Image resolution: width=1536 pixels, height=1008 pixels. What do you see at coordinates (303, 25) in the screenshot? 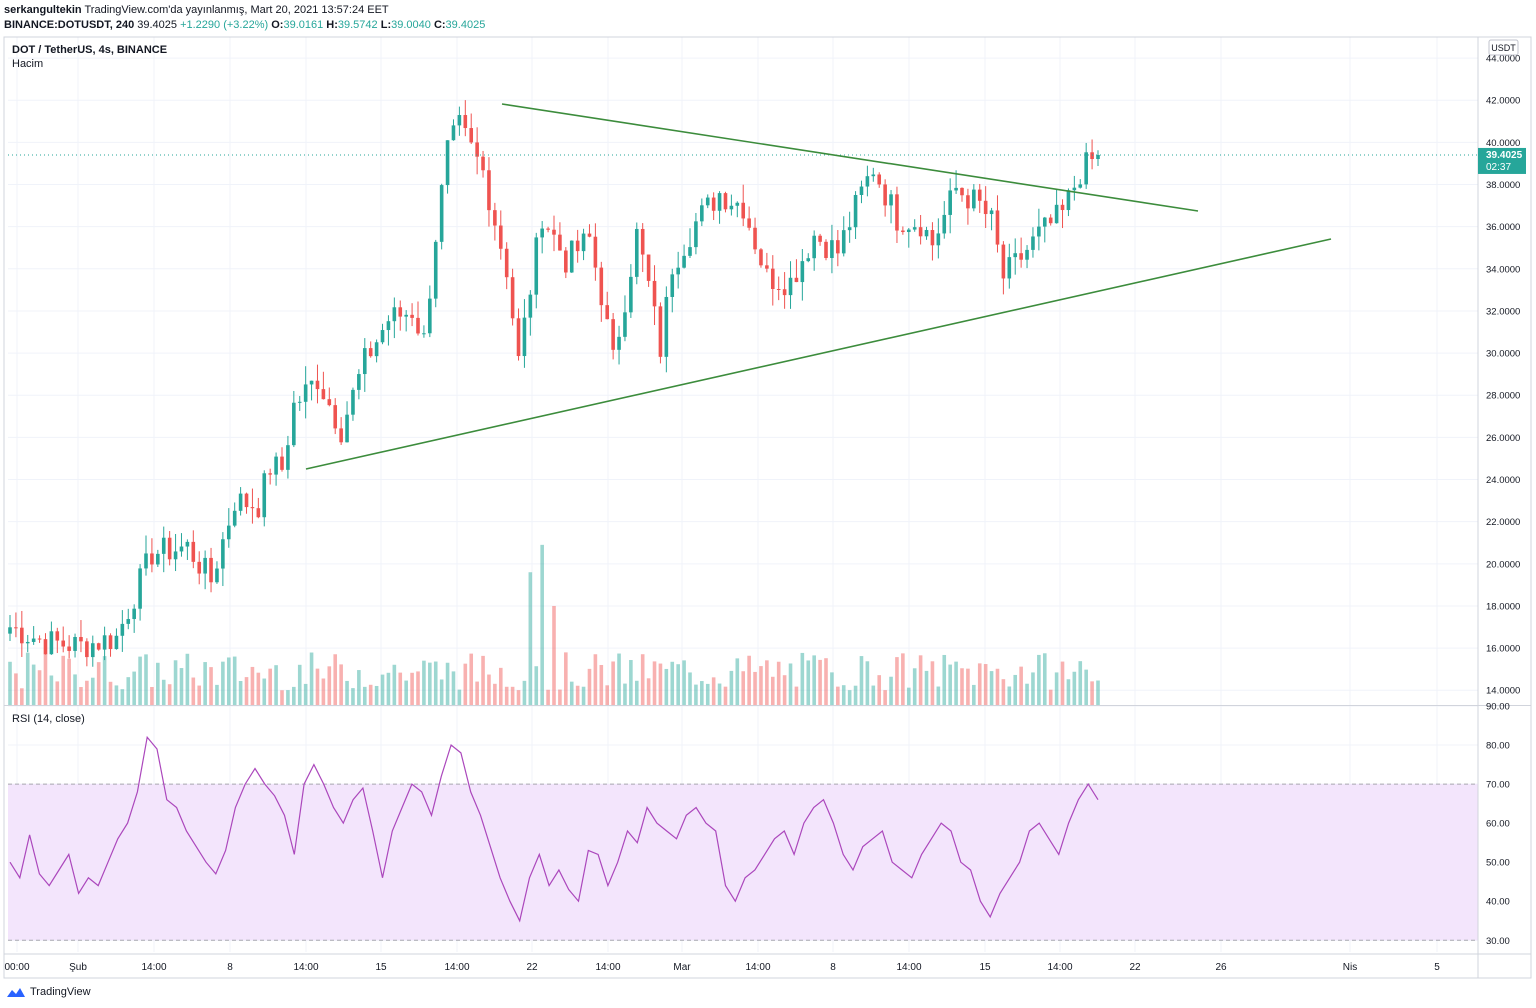
I see `open-value: 39.0161` at bounding box center [303, 25].